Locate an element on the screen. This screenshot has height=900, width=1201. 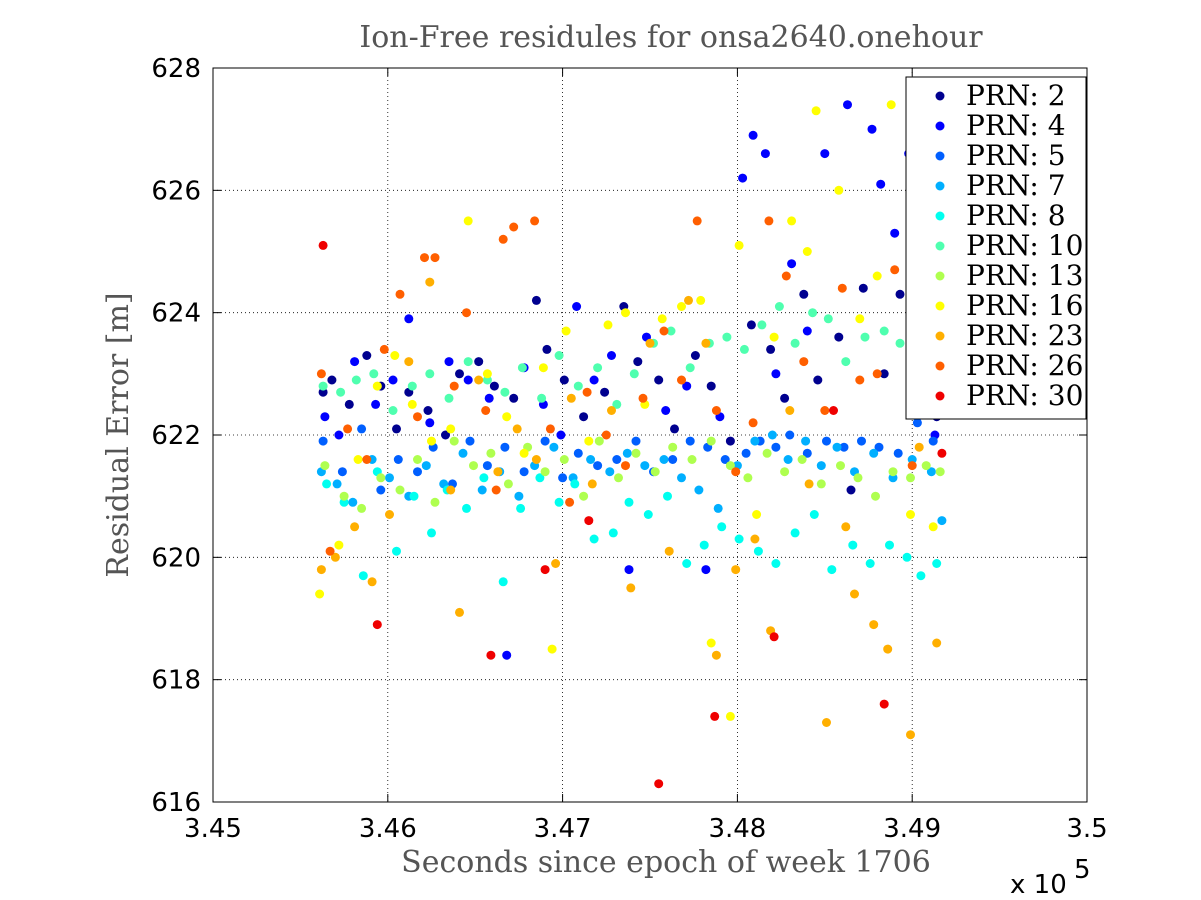
legend-label: PRN: 30 is located at coordinates (1024, 395).